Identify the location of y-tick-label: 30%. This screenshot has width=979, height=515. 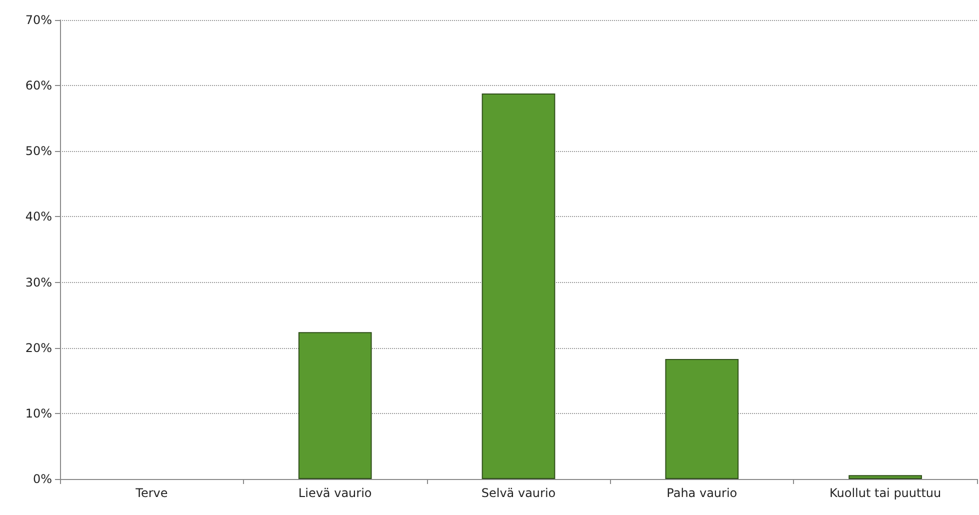
(38, 282).